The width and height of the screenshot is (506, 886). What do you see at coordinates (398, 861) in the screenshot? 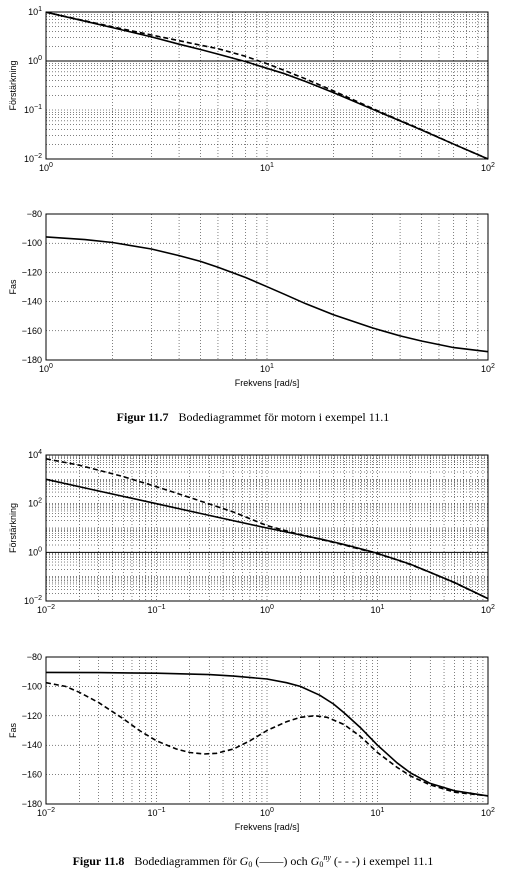
I see `caption-post: i exempel 11.1` at bounding box center [398, 861].